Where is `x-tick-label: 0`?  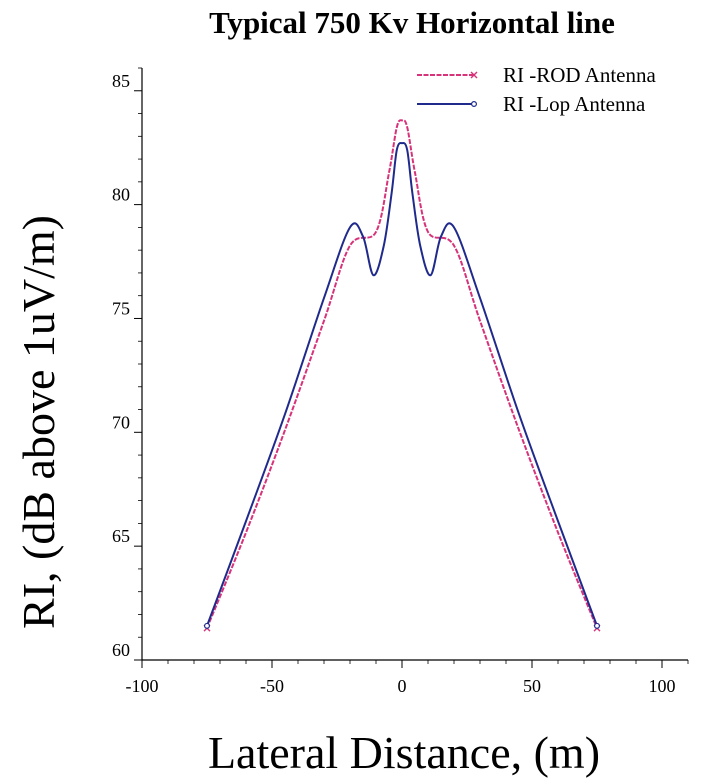
x-tick-label: 0 is located at coordinates (402, 686).